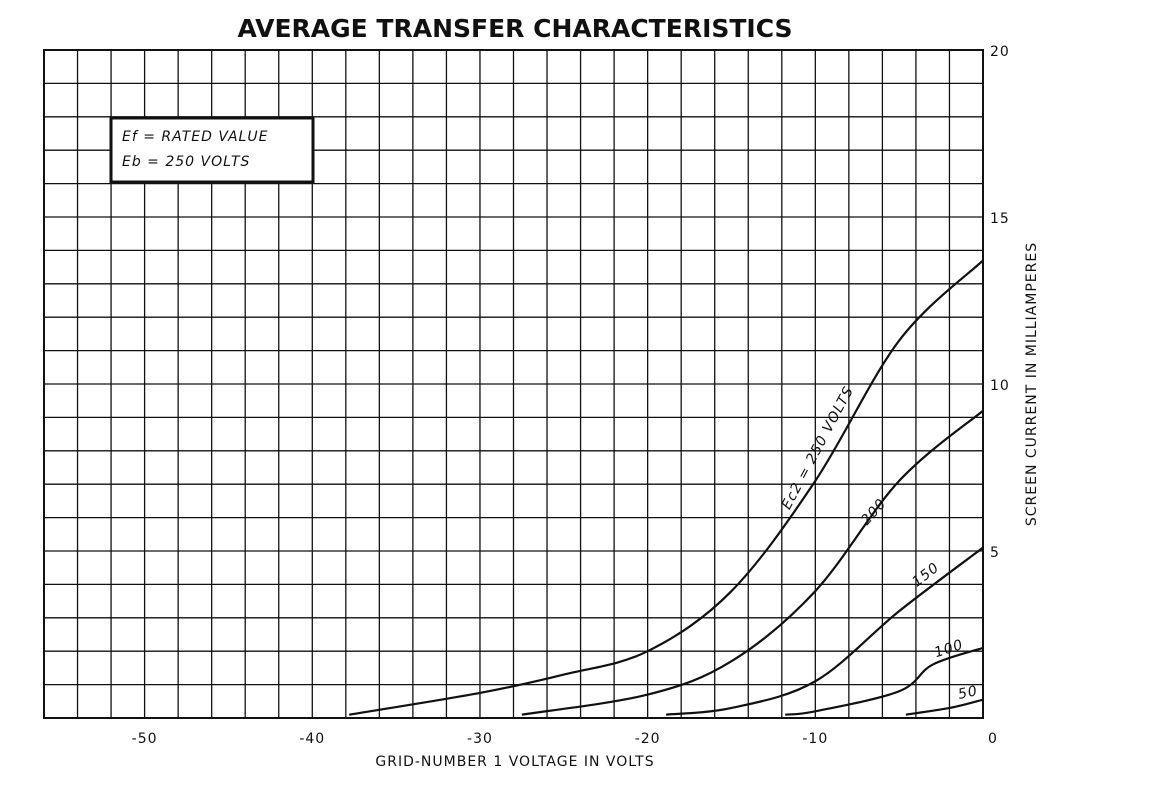 The width and height of the screenshot is (1167, 795). Describe the element at coordinates (1032, 384) in the screenshot. I see `y-axis-label: SCREEN CURRENT IN MILLIAMPERES` at that location.